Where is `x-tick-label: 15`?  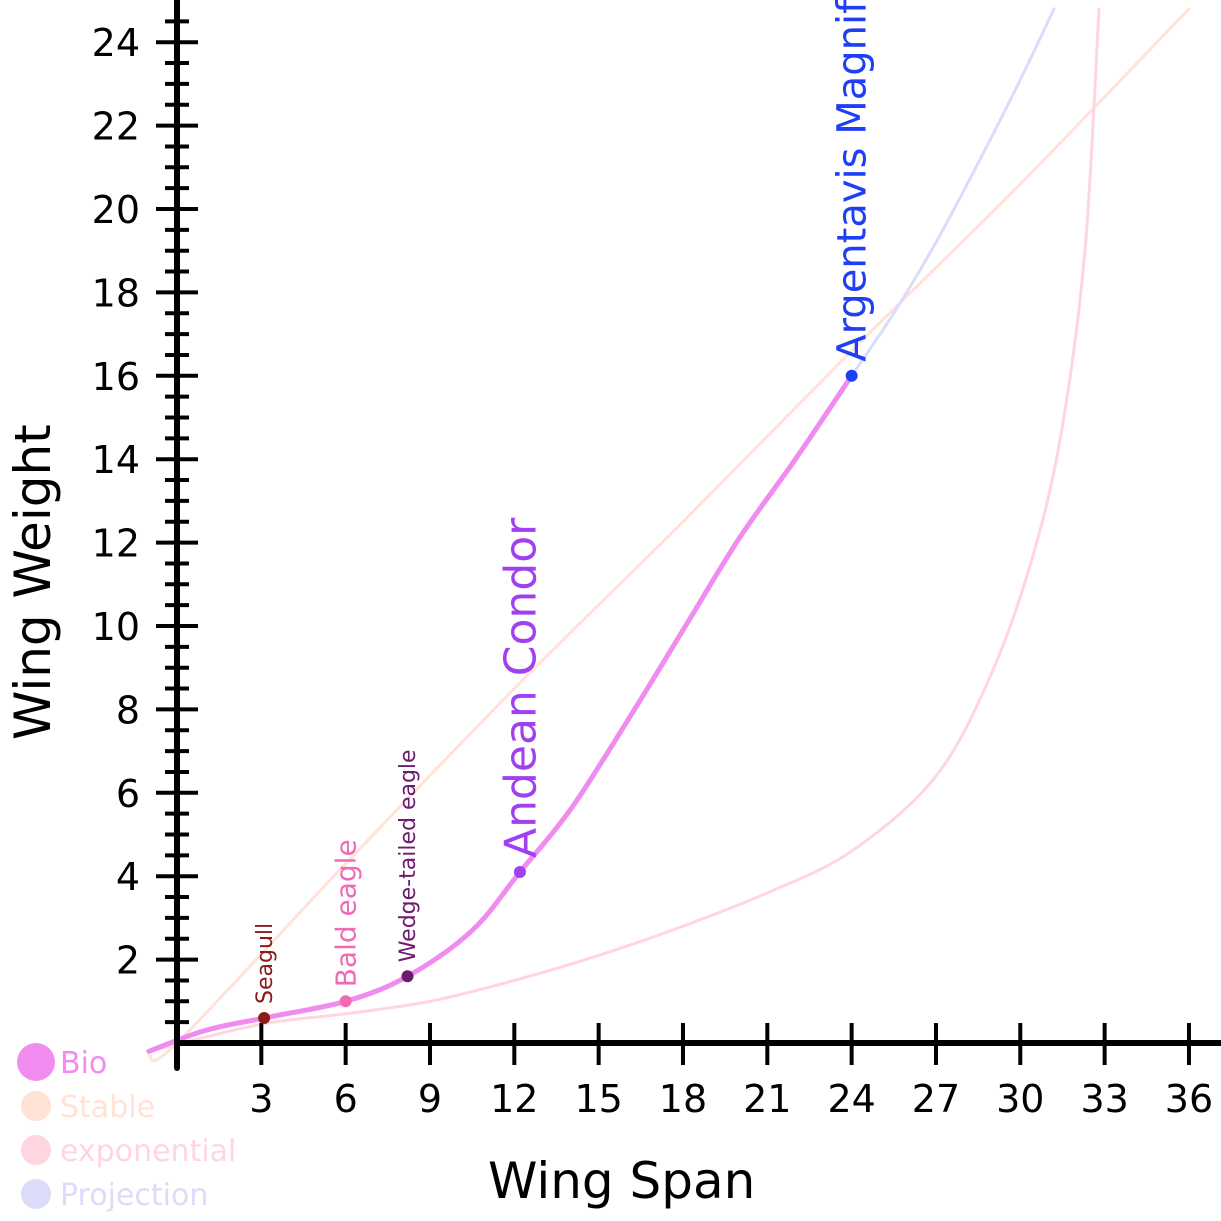
x-tick-label: 15 is located at coordinates (598, 1099).